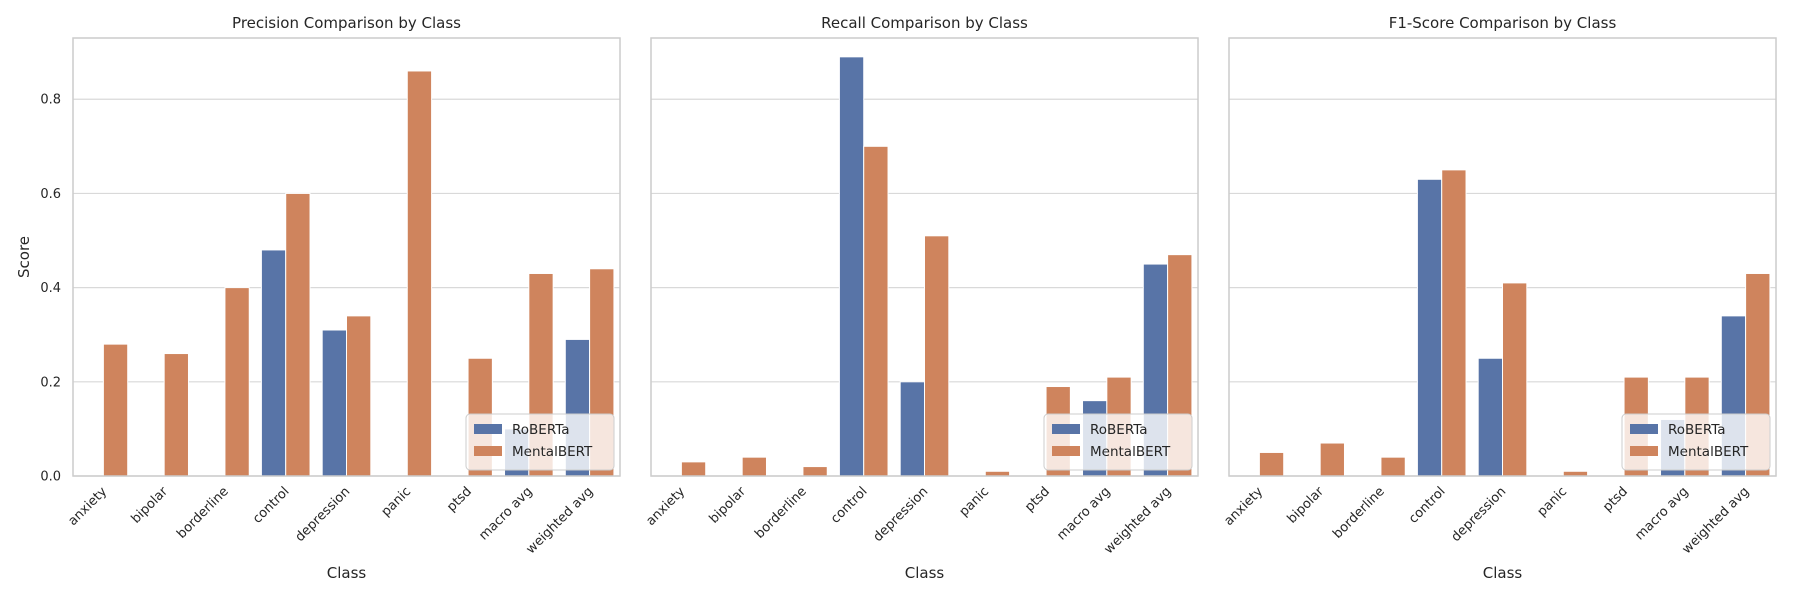  Describe the element at coordinates (346, 23) in the screenshot. I see `chart-title: Precision Comparison by Class` at that location.